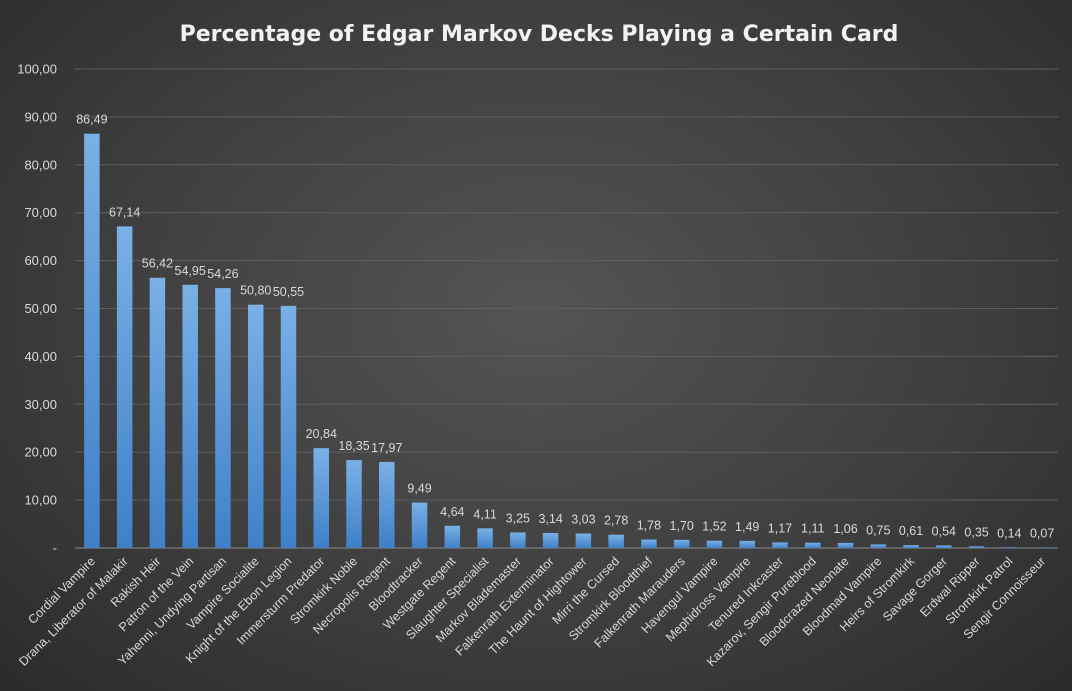 This screenshot has height=691, width=1072. I want to click on data-label: 1,11, so click(812, 529).